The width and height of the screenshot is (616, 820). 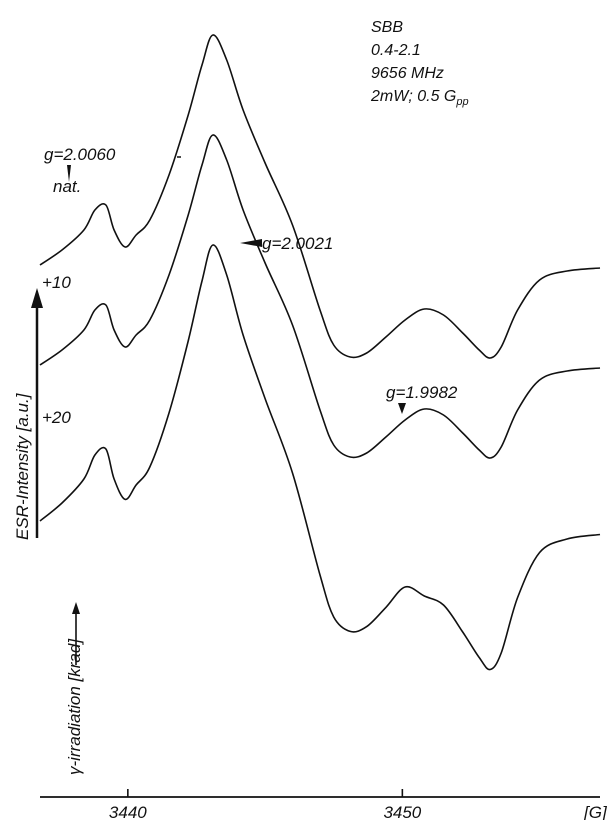 What do you see at coordinates (422, 392) in the screenshot?
I see `annotation-g-1.9982: g=1.9982` at bounding box center [422, 392].